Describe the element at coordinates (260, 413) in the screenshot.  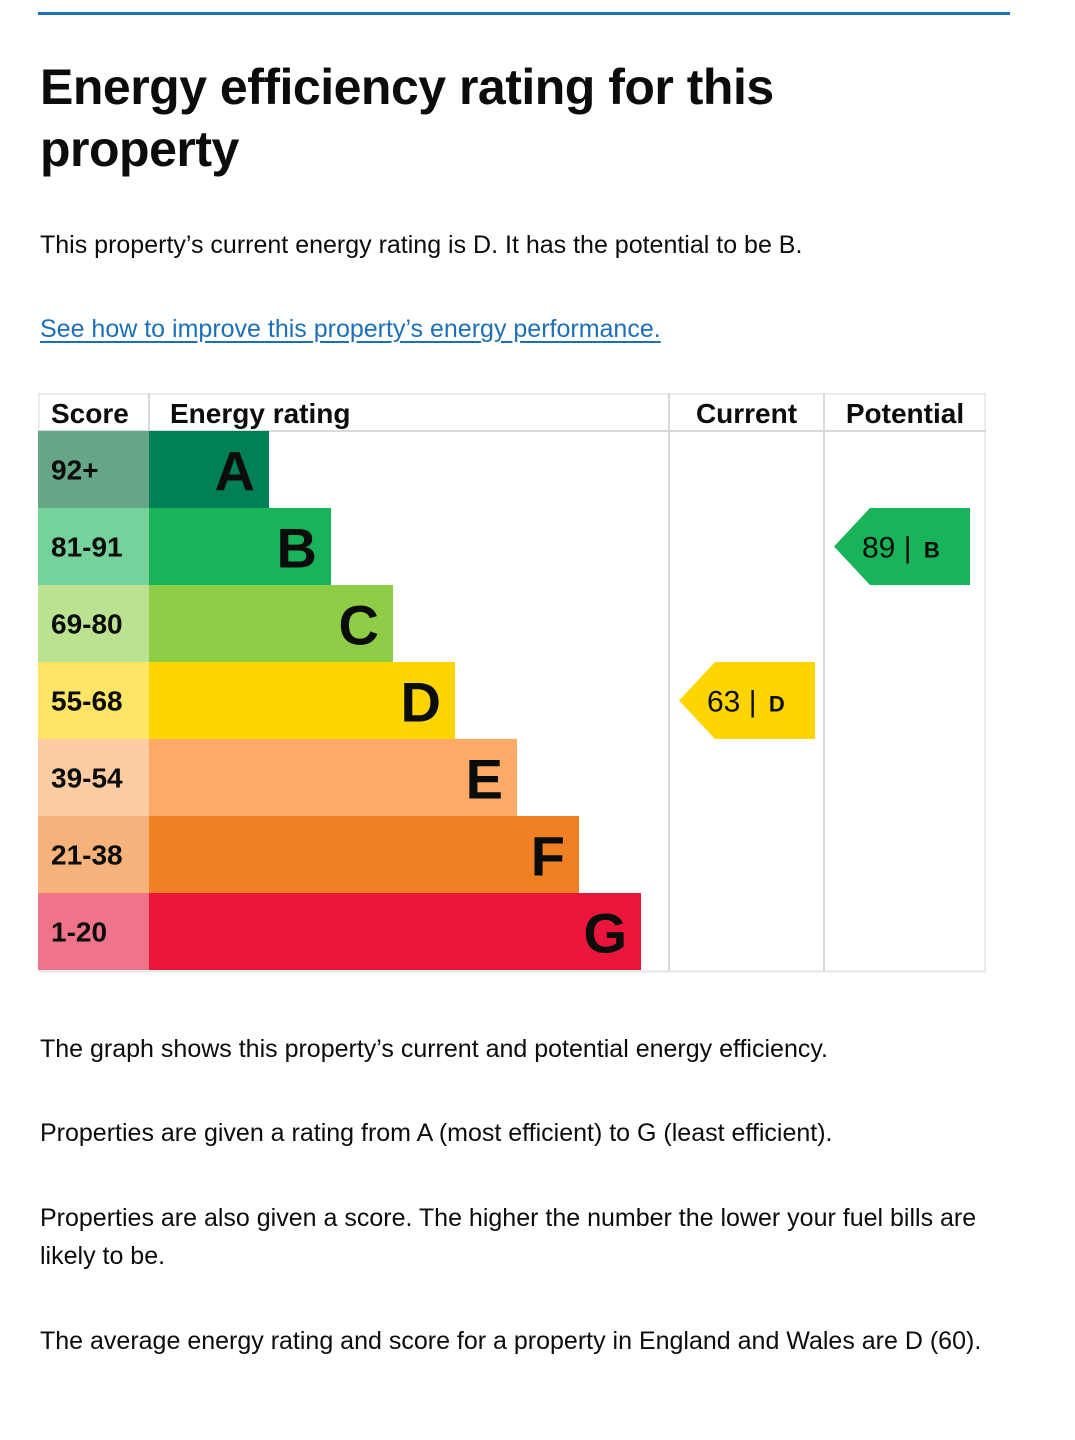
I see `header-energy-rating: Energy rating` at that location.